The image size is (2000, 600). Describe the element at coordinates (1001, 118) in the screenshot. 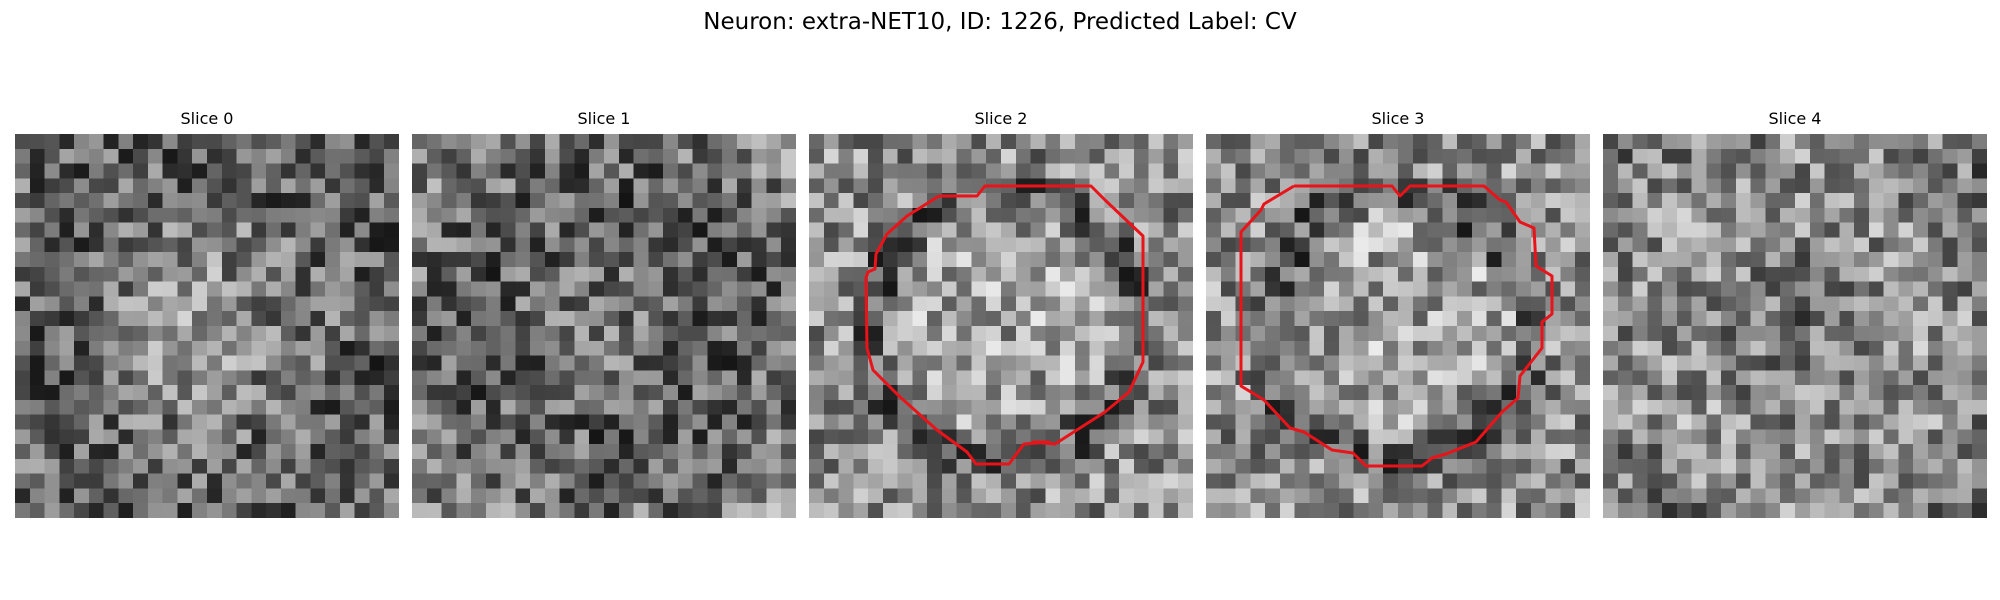

I see `slice-title: Slice 2` at that location.